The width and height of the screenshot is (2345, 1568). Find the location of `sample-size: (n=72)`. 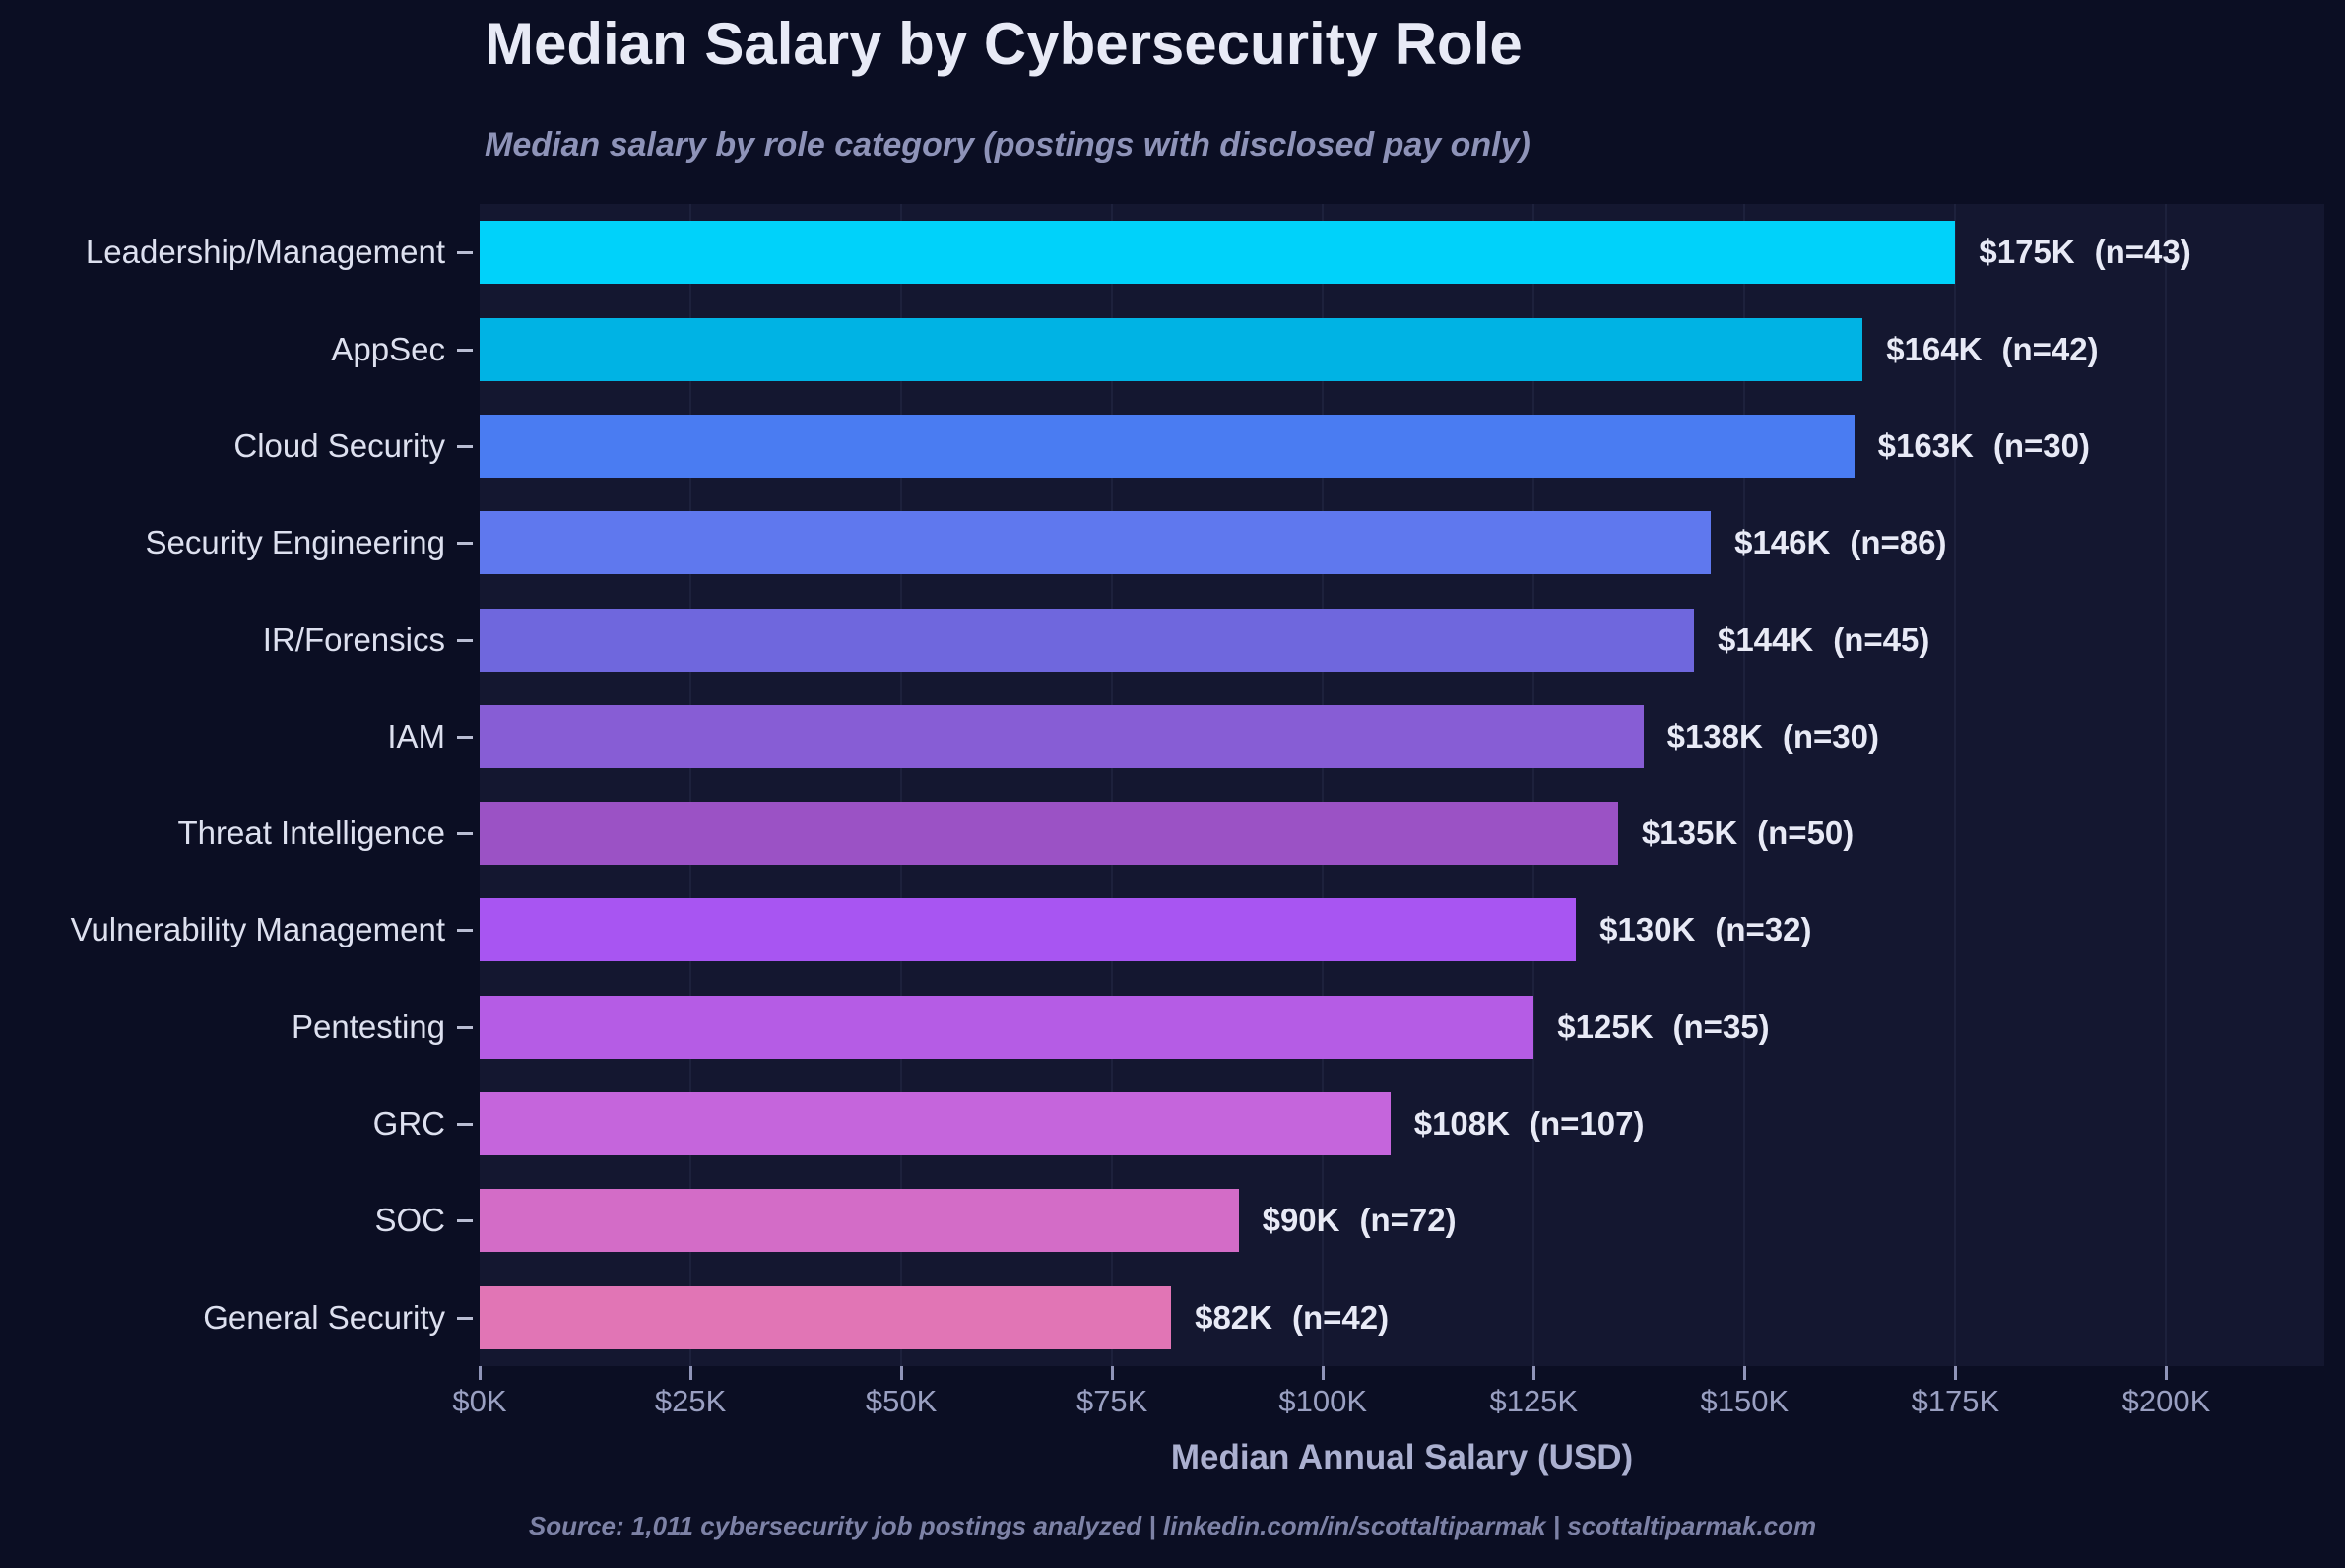

sample-size: (n=72) is located at coordinates (1408, 1220).